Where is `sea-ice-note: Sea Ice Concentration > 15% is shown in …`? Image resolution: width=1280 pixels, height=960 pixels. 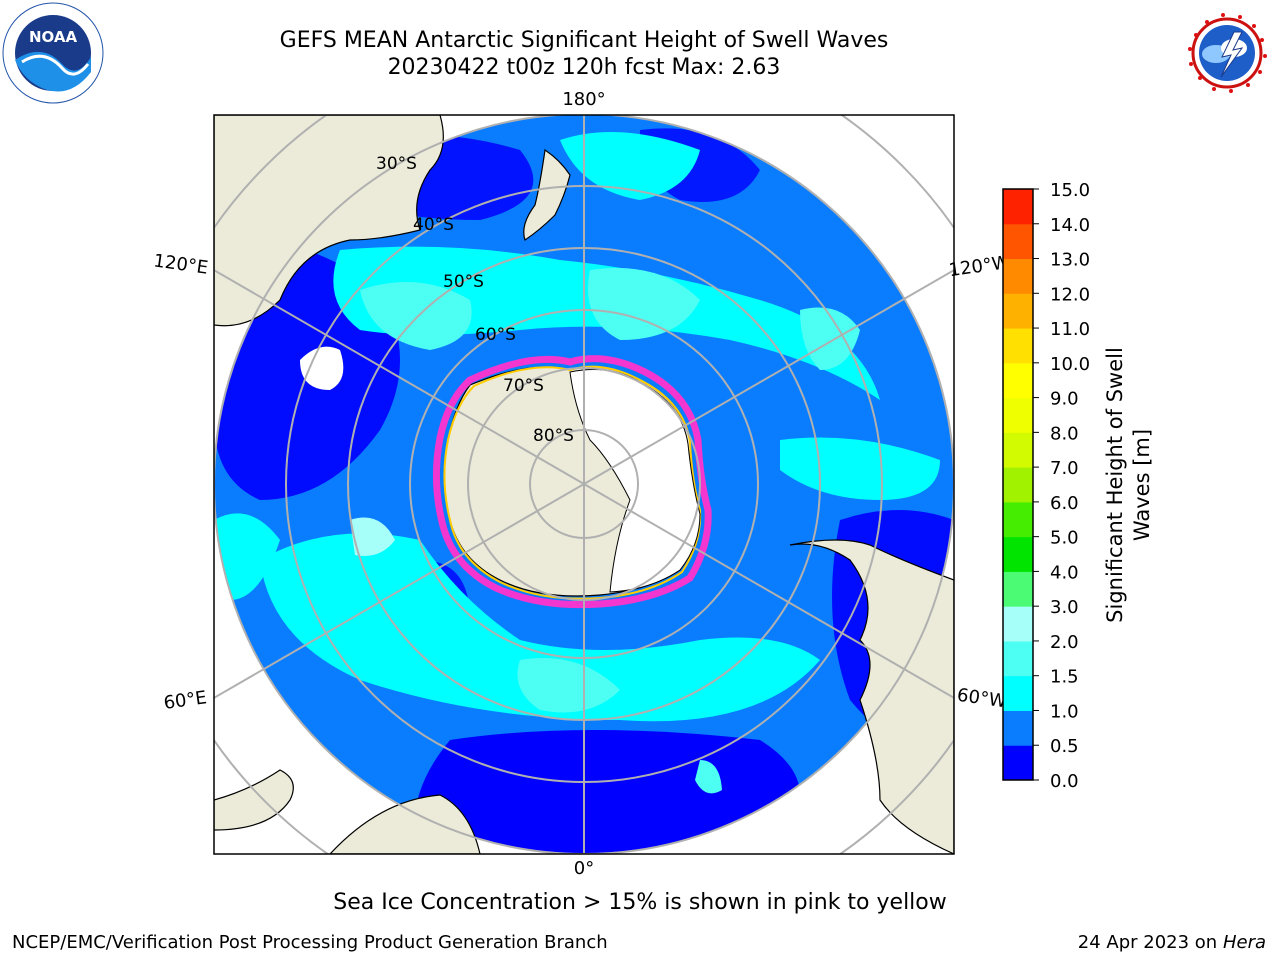
sea-ice-note: Sea Ice Concentration > 15% is shown in … is located at coordinates (640, 902).